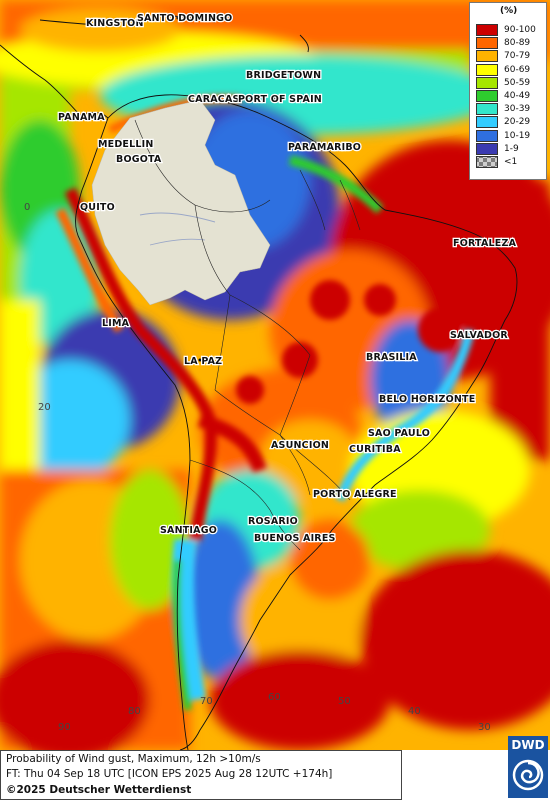 This screenshot has width=550, height=800. I want to click on city-santiago: SANTIAGO, so click(188, 530).